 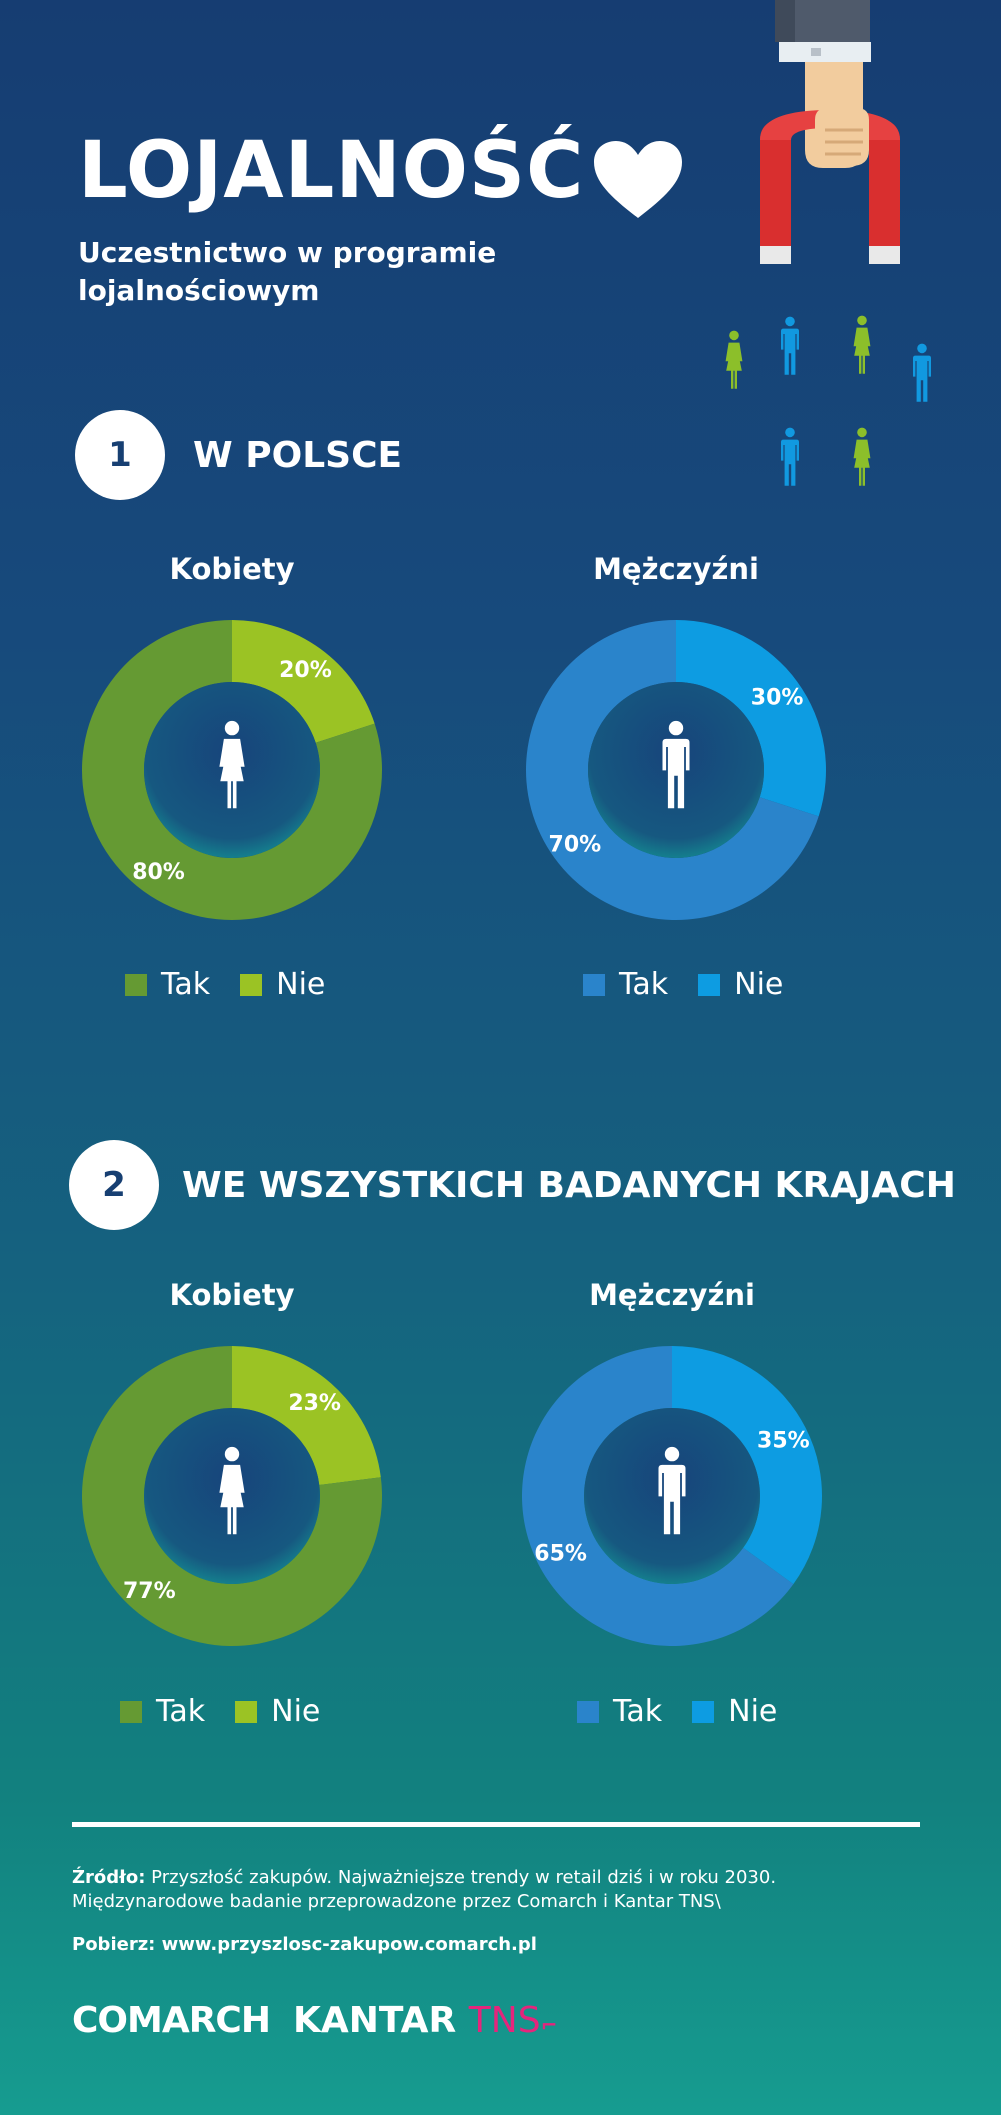 What do you see at coordinates (504, 2020) in the screenshot?
I see `tns-wordmark: TNS` at bounding box center [504, 2020].